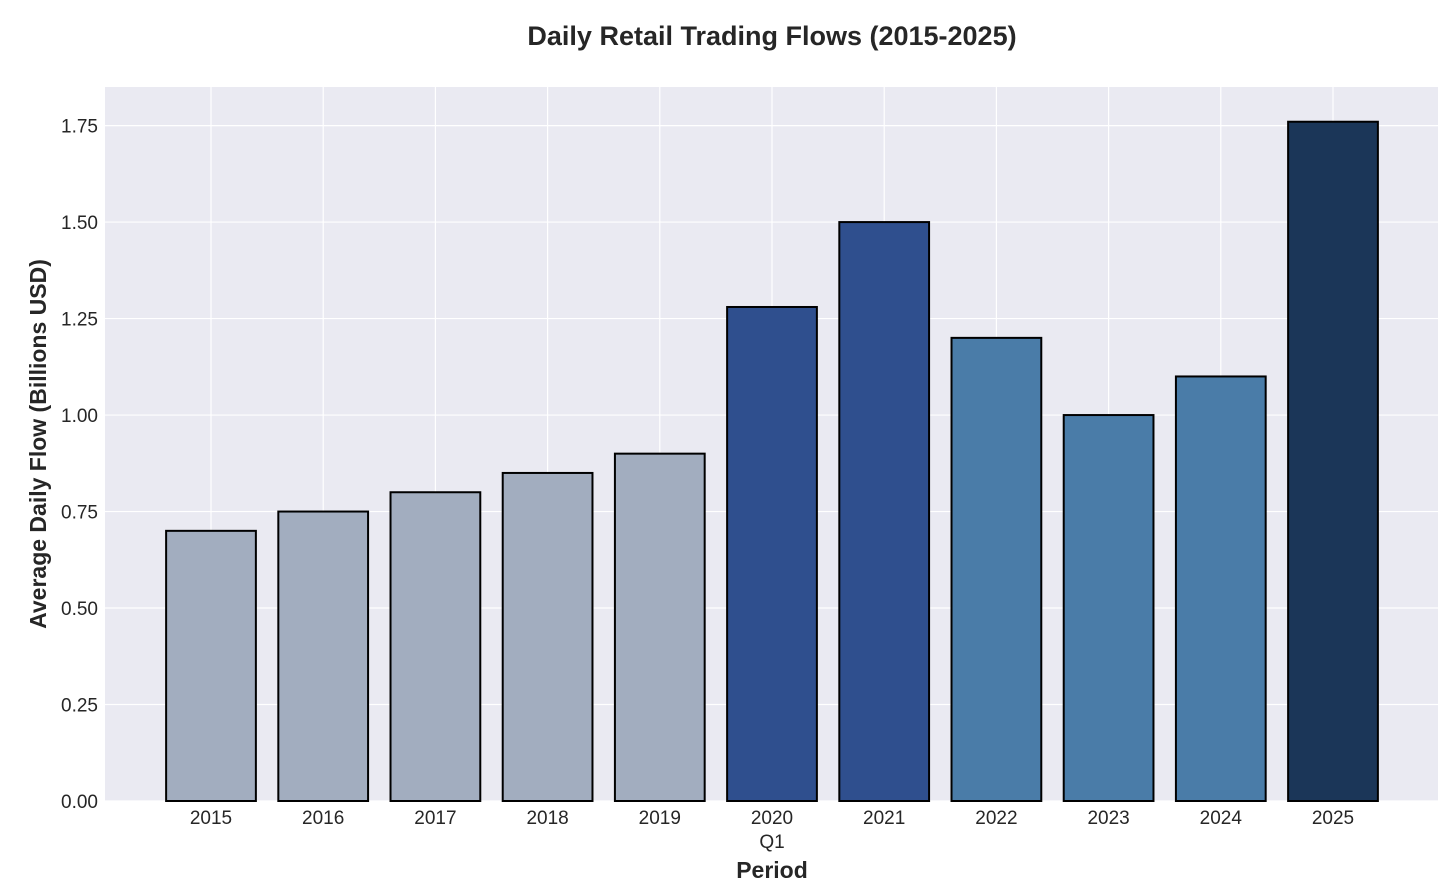 The image size is (1456, 895). Describe the element at coordinates (1333, 461) in the screenshot. I see `bar-2025` at that location.